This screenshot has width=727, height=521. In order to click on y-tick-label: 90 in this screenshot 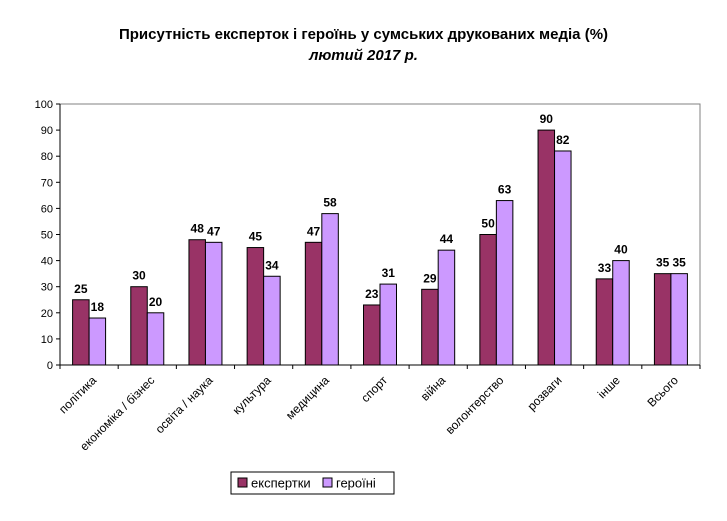, I will do `click(47, 131)`.